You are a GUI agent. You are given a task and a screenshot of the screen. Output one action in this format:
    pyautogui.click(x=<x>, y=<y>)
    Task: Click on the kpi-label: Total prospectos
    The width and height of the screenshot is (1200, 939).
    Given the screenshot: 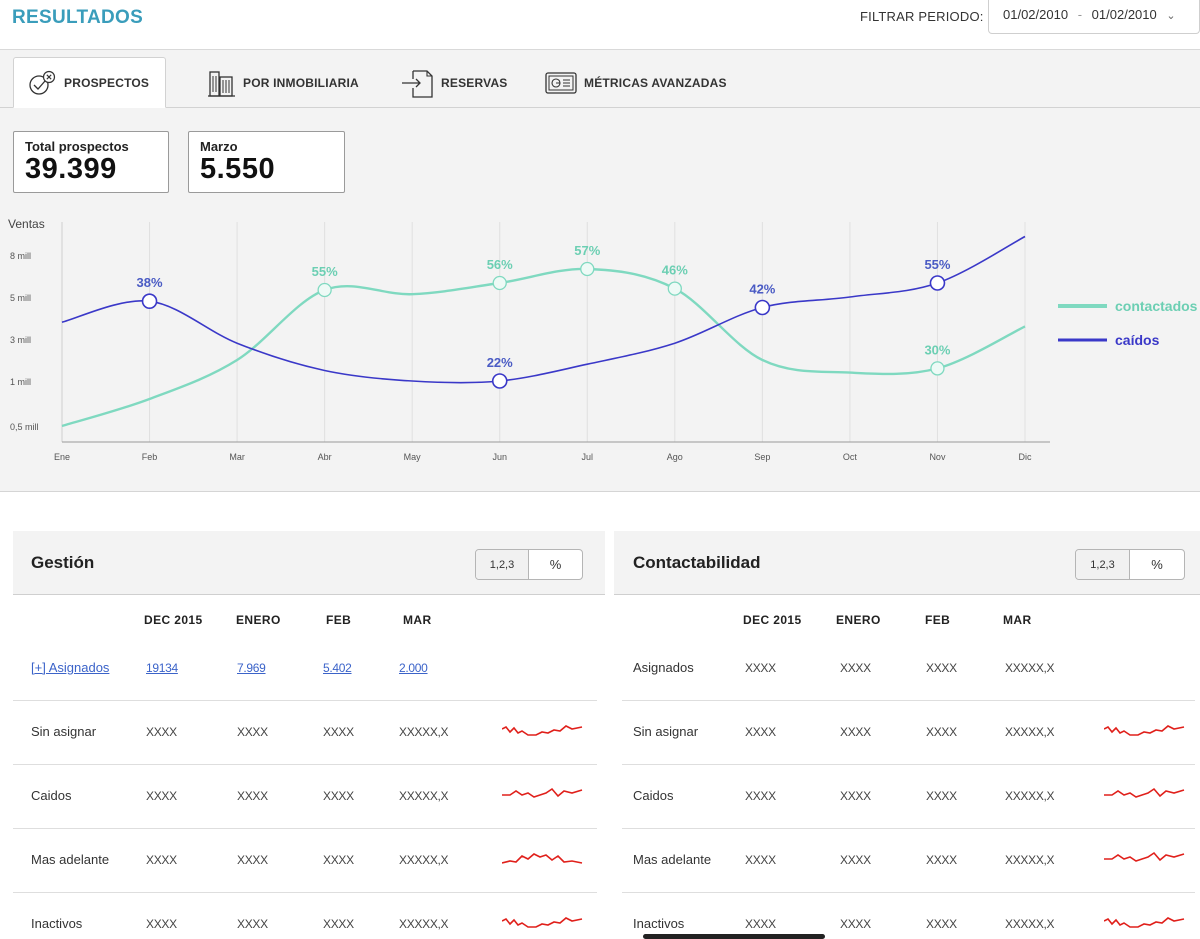 What is the action you would take?
    pyautogui.click(x=77, y=146)
    